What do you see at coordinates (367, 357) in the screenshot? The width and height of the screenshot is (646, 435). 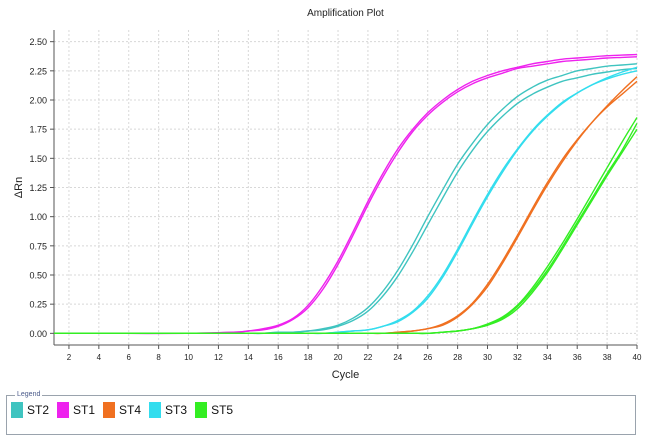 I see `x-tick-label: 22` at bounding box center [367, 357].